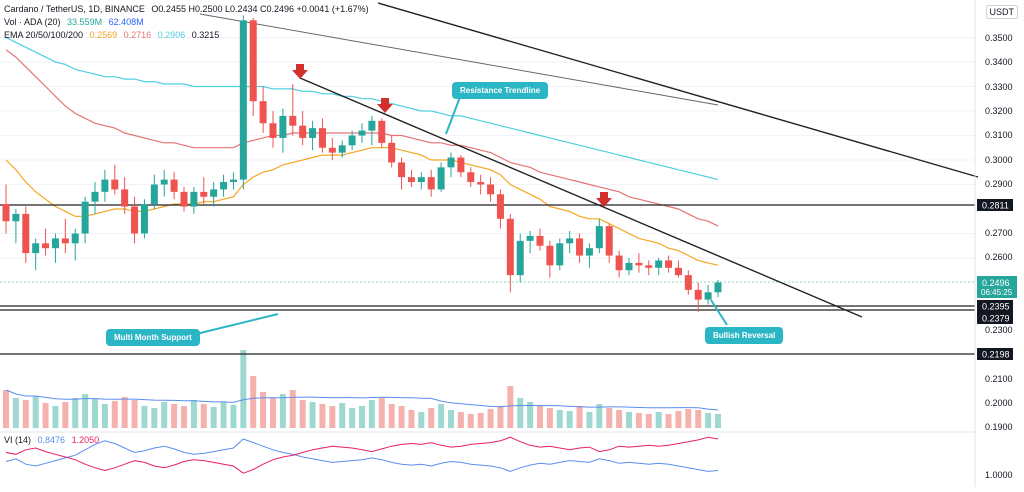 The height and width of the screenshot is (492, 1024). Describe the element at coordinates (996, 283) in the screenshot. I see `current-price-label: 0.2496` at that location.